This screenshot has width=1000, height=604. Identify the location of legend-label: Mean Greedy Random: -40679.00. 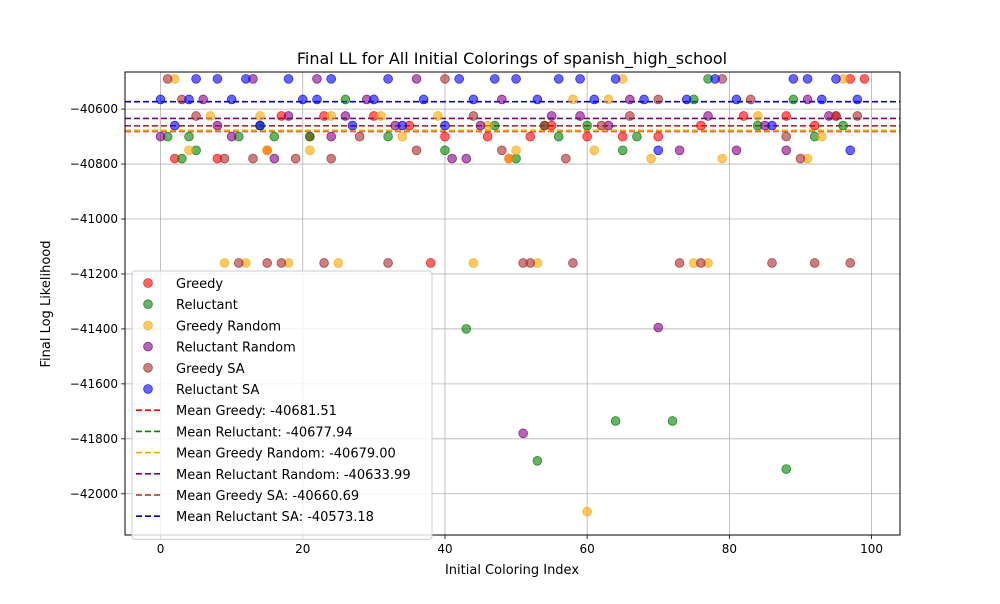
(286, 454).